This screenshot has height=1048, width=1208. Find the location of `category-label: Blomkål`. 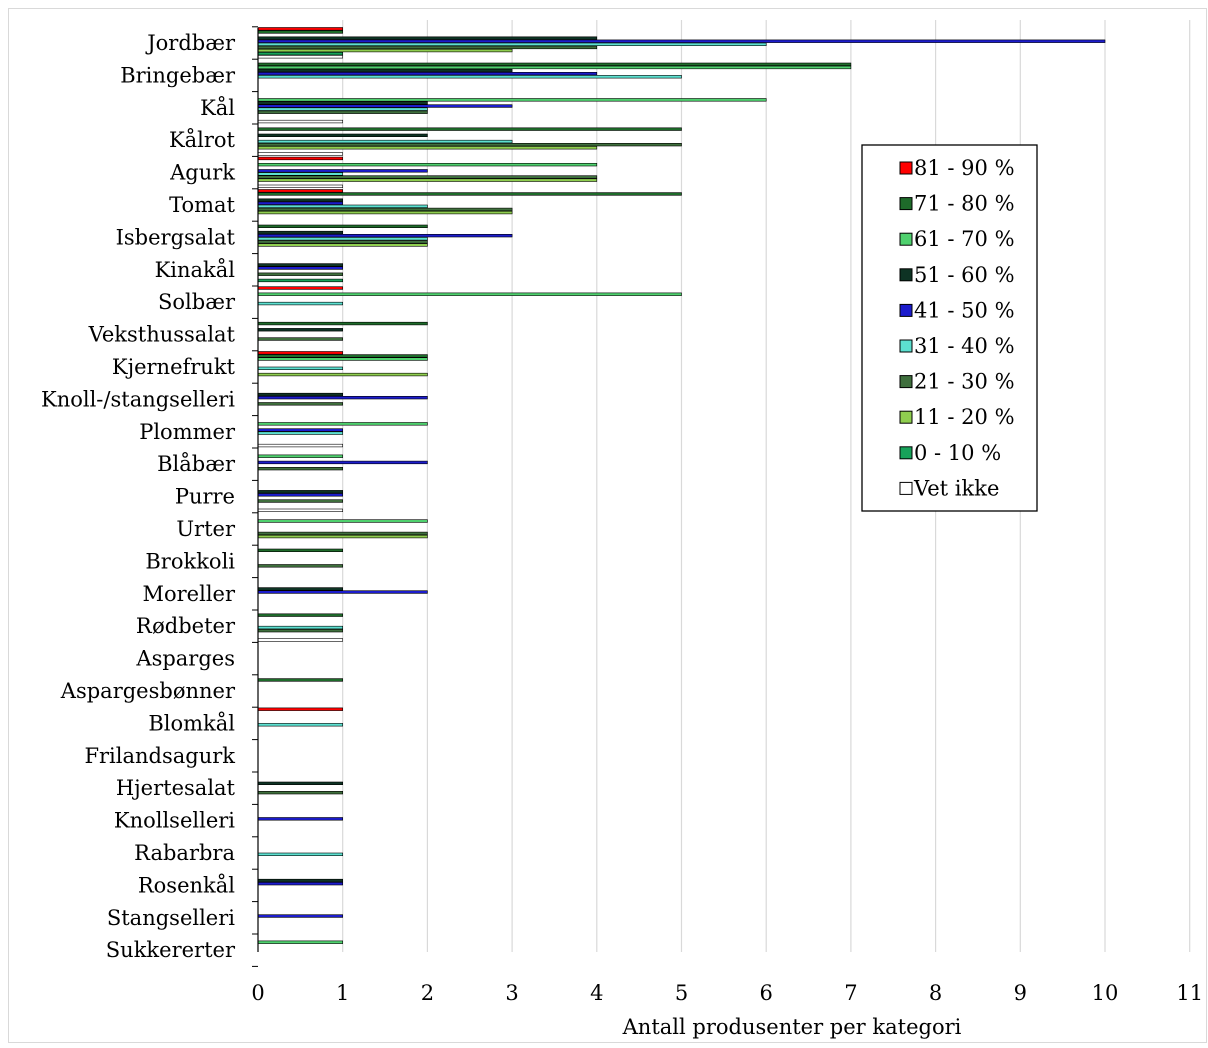

category-label: Blomkål is located at coordinates (191, 723).